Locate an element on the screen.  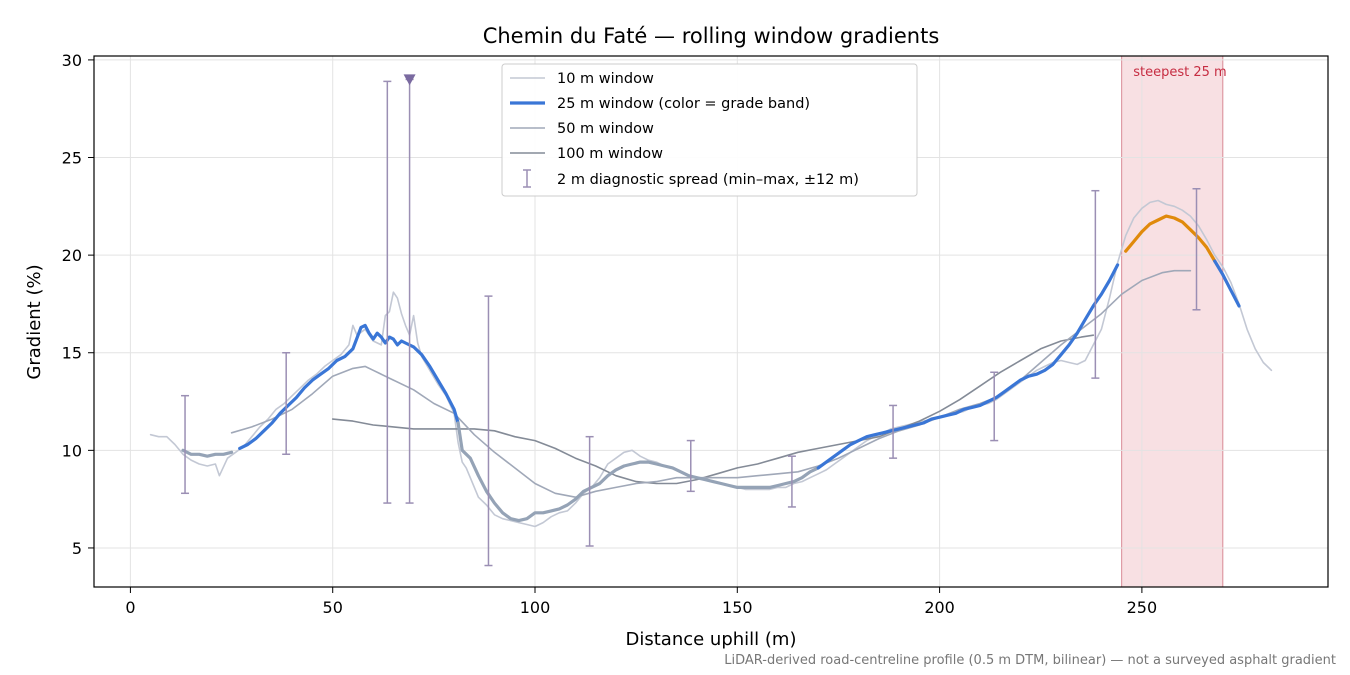
highlight-band-label: steepest 25 m is located at coordinates (1179, 72).